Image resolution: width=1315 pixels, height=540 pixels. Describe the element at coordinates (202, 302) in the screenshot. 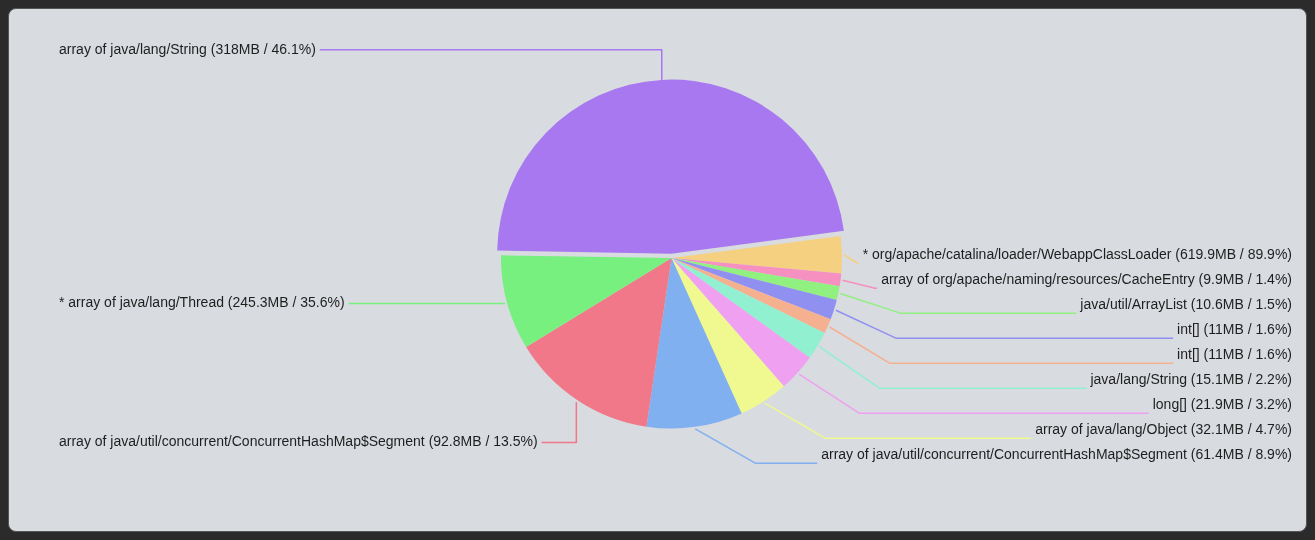

I see `slice-label: * array of java/lang/Thread (245.3MB / 35.6%)` at that location.